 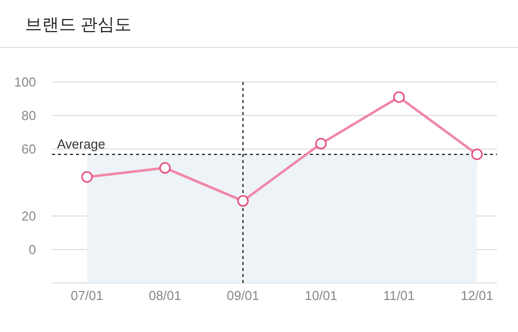 What do you see at coordinates (32, 250) in the screenshot?
I see `y-tick-label: 0` at bounding box center [32, 250].